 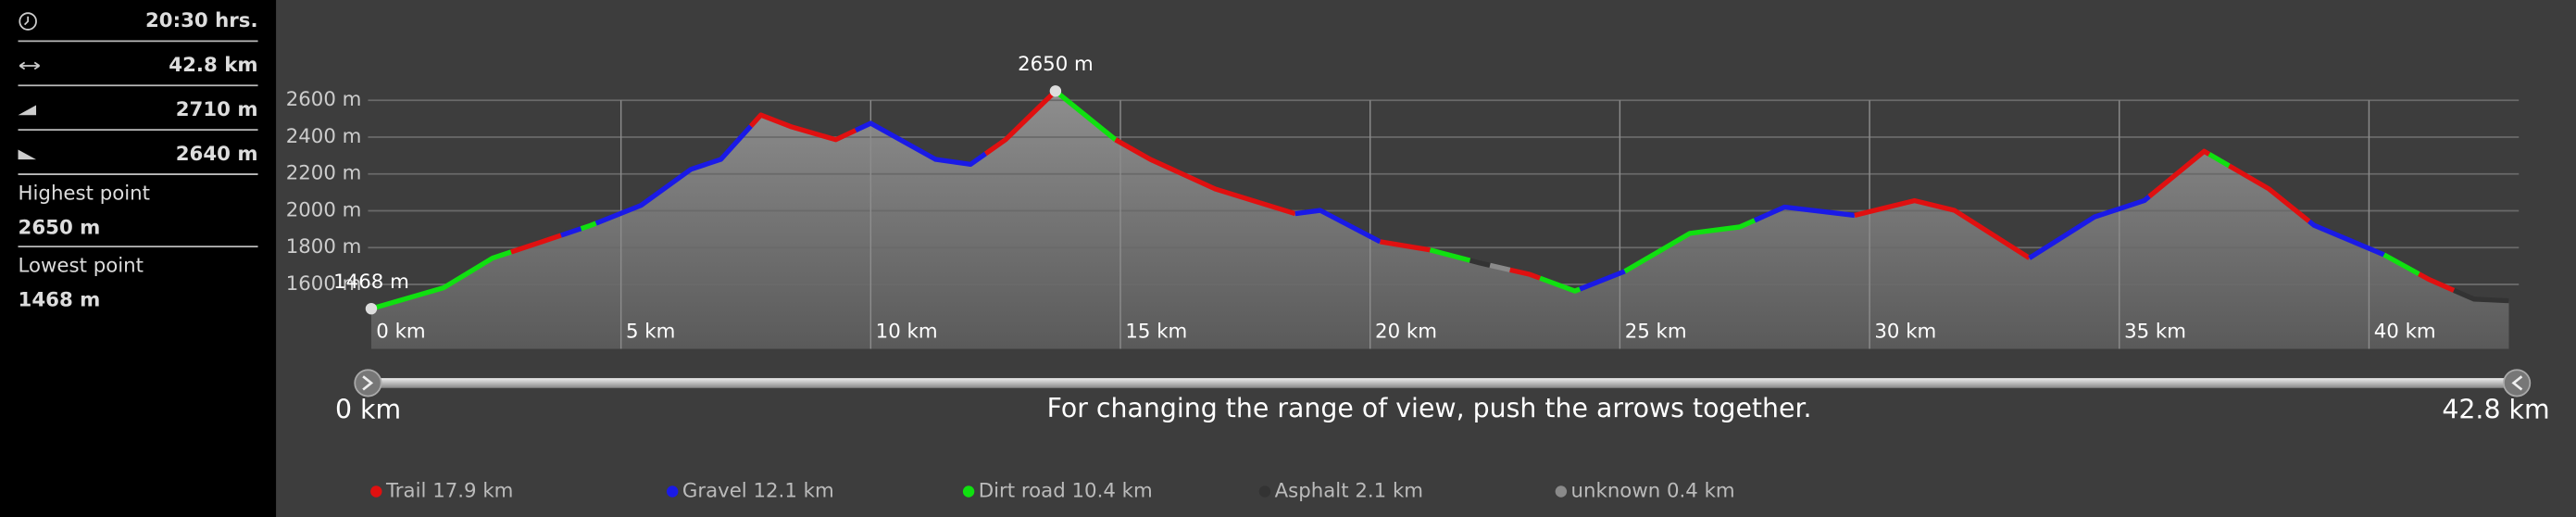 I want to click on slider-handle-left, so click(x=368, y=383).